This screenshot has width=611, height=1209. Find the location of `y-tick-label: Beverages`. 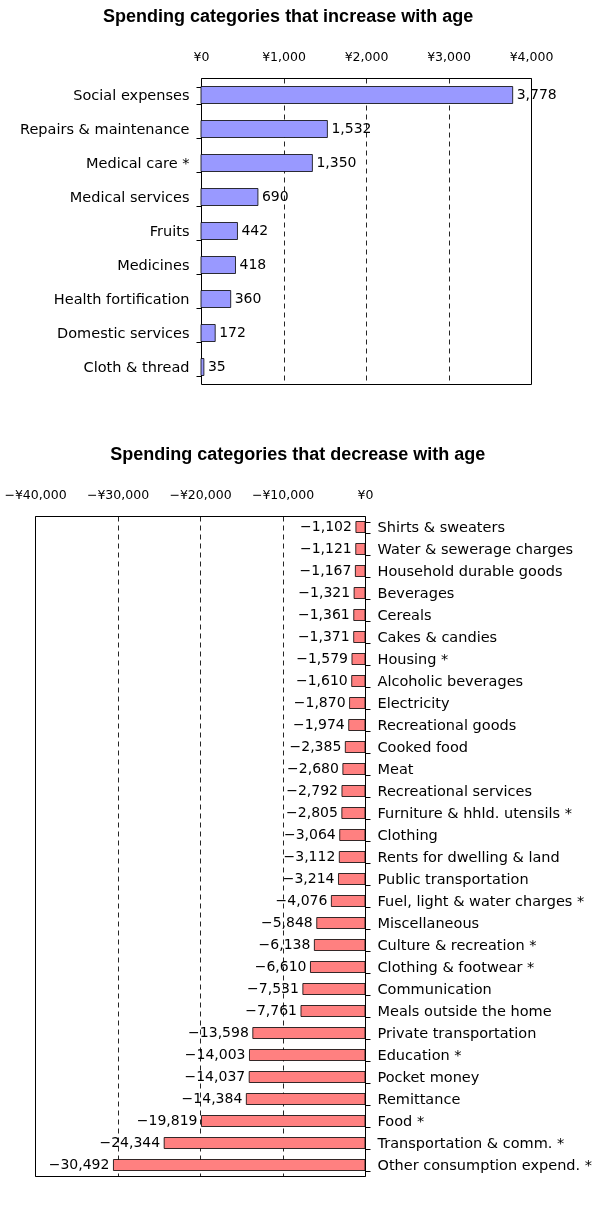

y-tick-label: Beverages is located at coordinates (416, 592).